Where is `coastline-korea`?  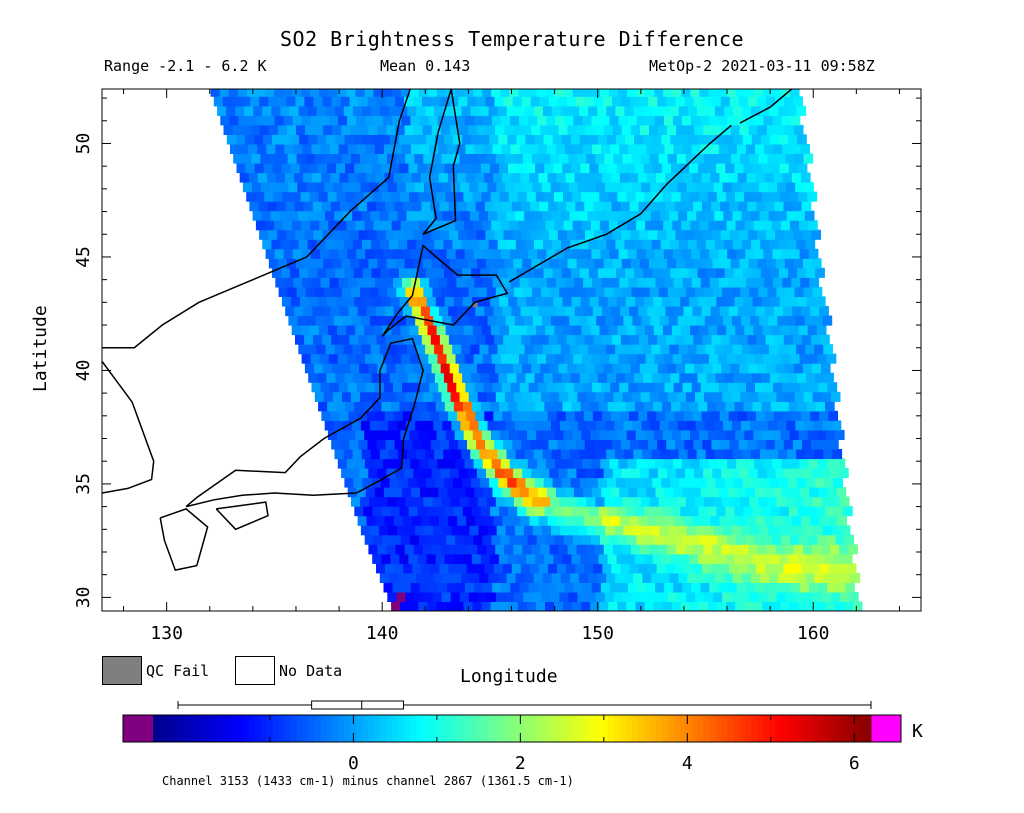 coastline-korea is located at coordinates (128, 427).